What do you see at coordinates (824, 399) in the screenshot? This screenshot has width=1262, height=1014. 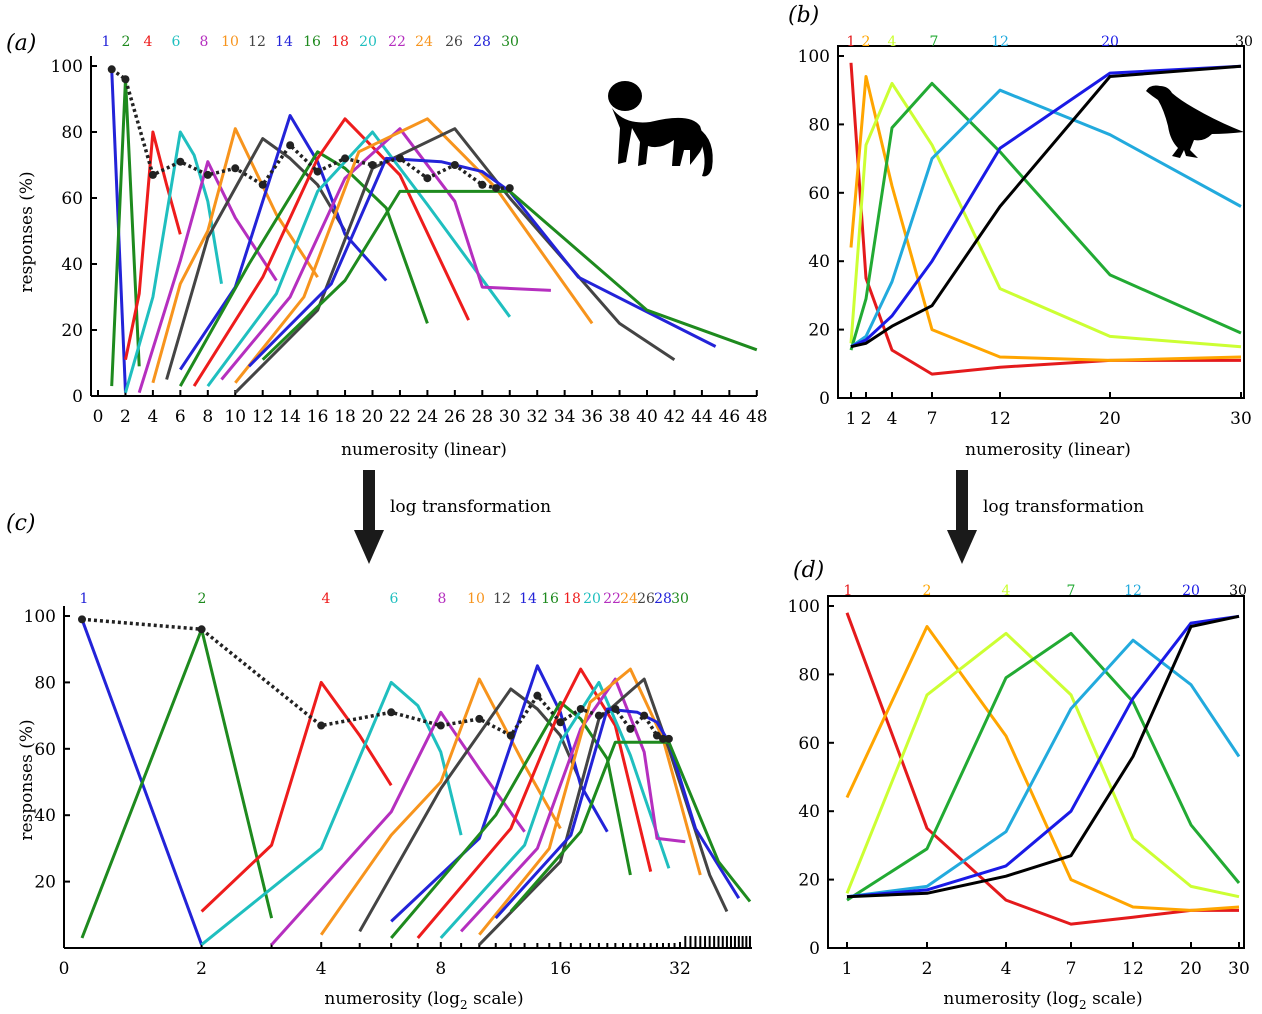 I see `panel-b-y-tick-label: 0` at bounding box center [824, 399].